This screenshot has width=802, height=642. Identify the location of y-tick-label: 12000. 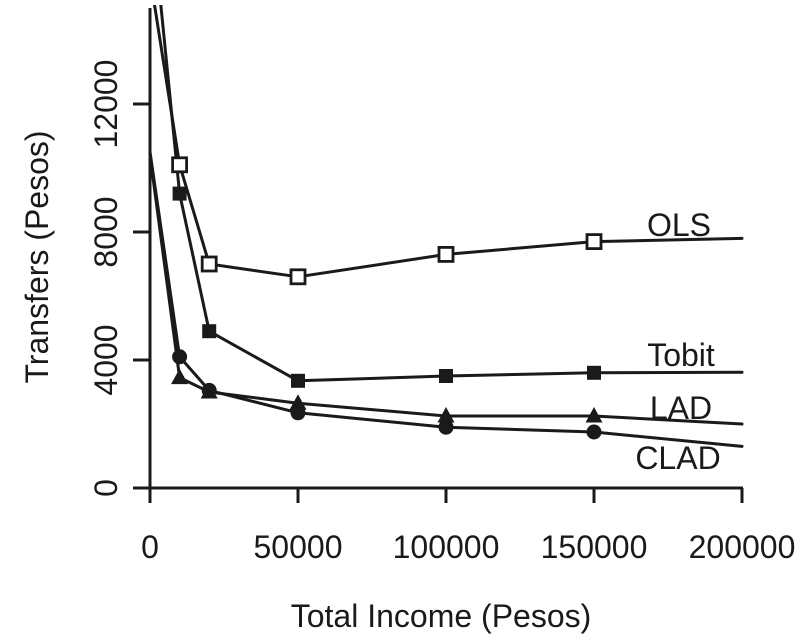
(106, 104).